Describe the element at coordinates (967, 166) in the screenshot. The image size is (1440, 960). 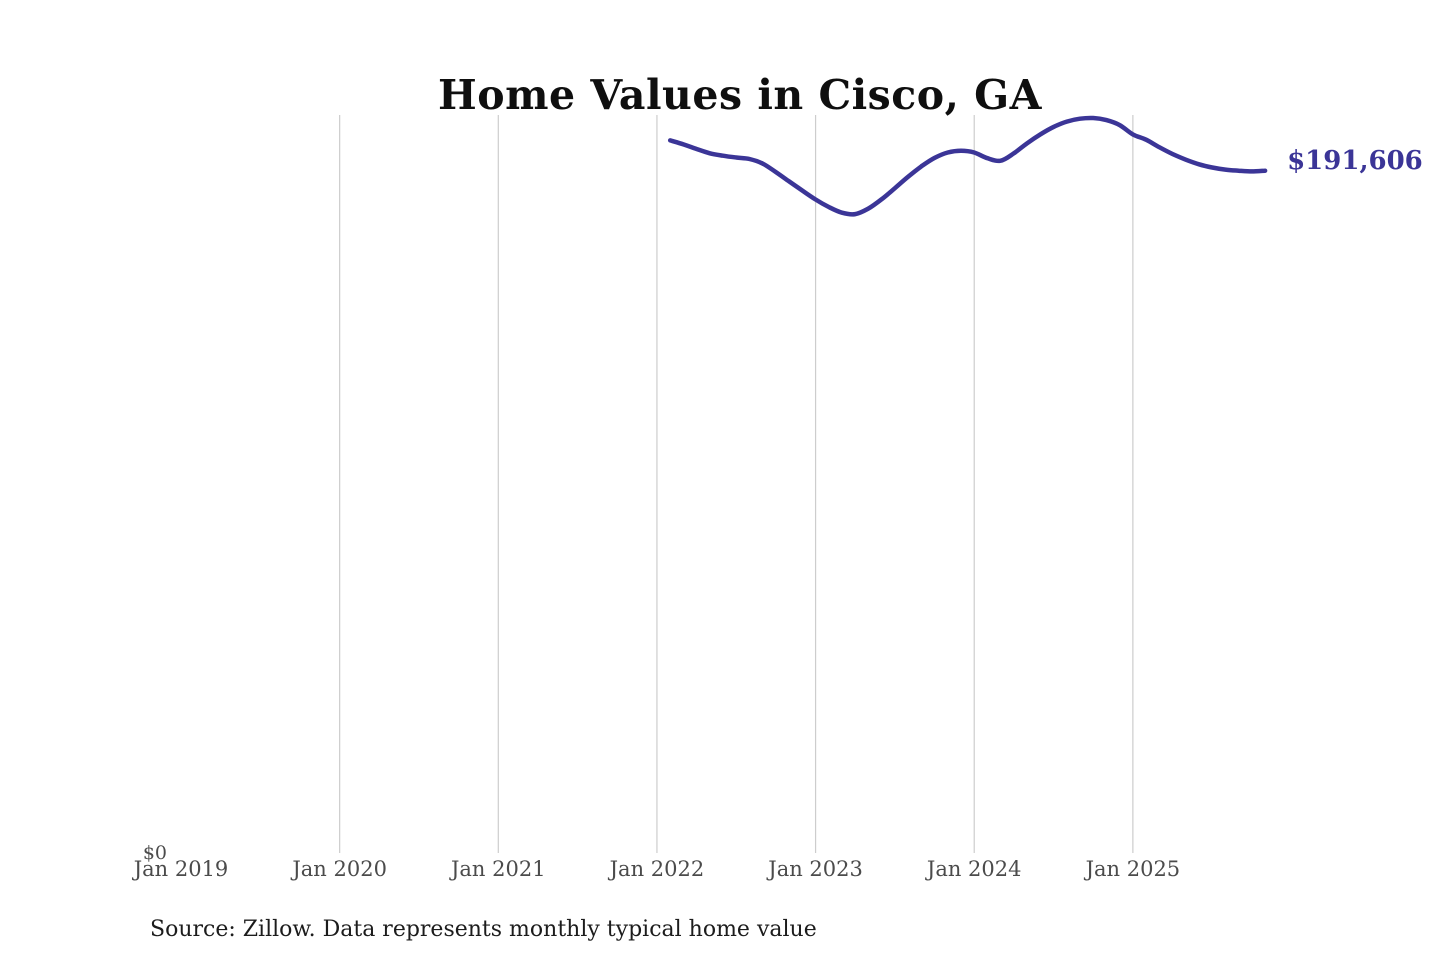
I see `home-value-line` at that location.